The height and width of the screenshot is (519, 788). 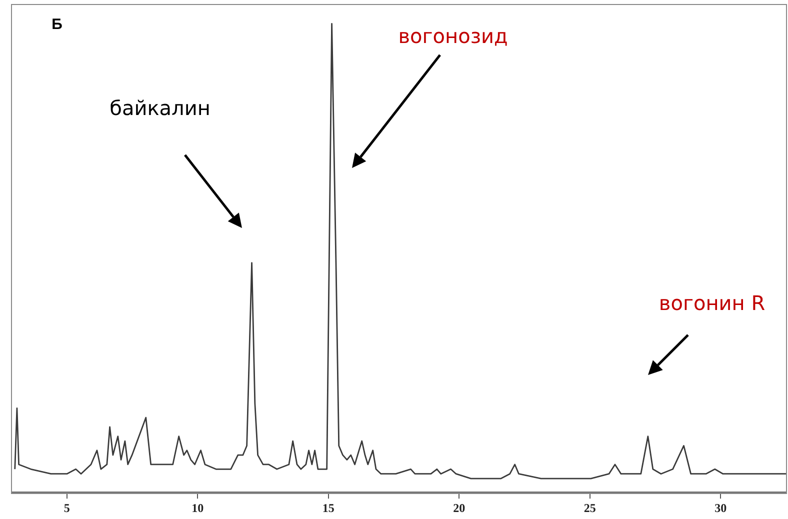 What do you see at coordinates (720, 507) in the screenshot?
I see `x-tick-label: 30` at bounding box center [720, 507].